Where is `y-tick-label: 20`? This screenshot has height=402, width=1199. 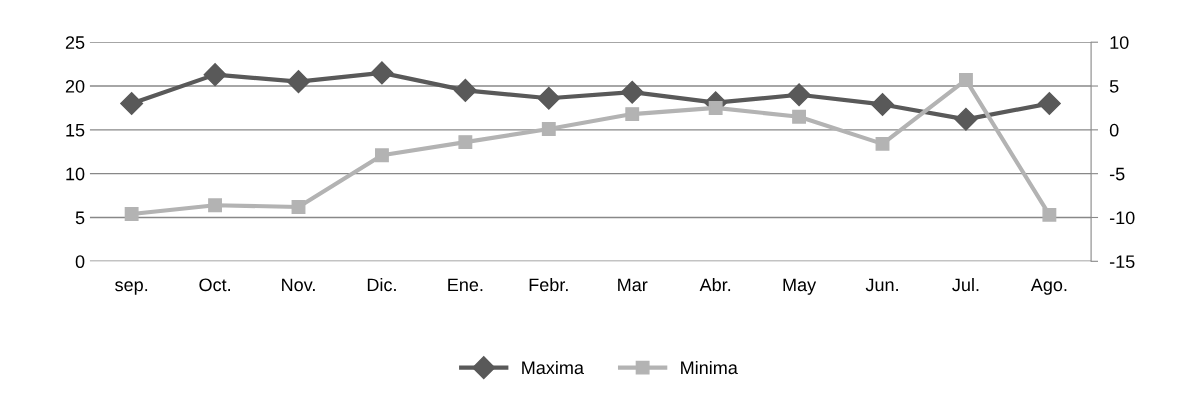 y-tick-label: 20 is located at coordinates (75, 86).